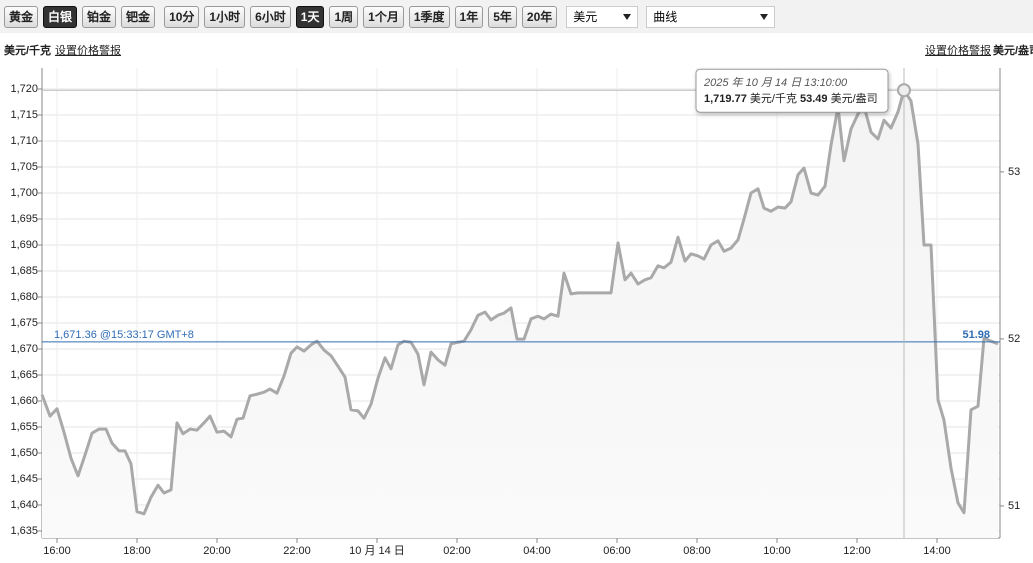  What do you see at coordinates (24, 245) in the screenshot?
I see `y-tick-label: 1,690` at bounding box center [24, 245].